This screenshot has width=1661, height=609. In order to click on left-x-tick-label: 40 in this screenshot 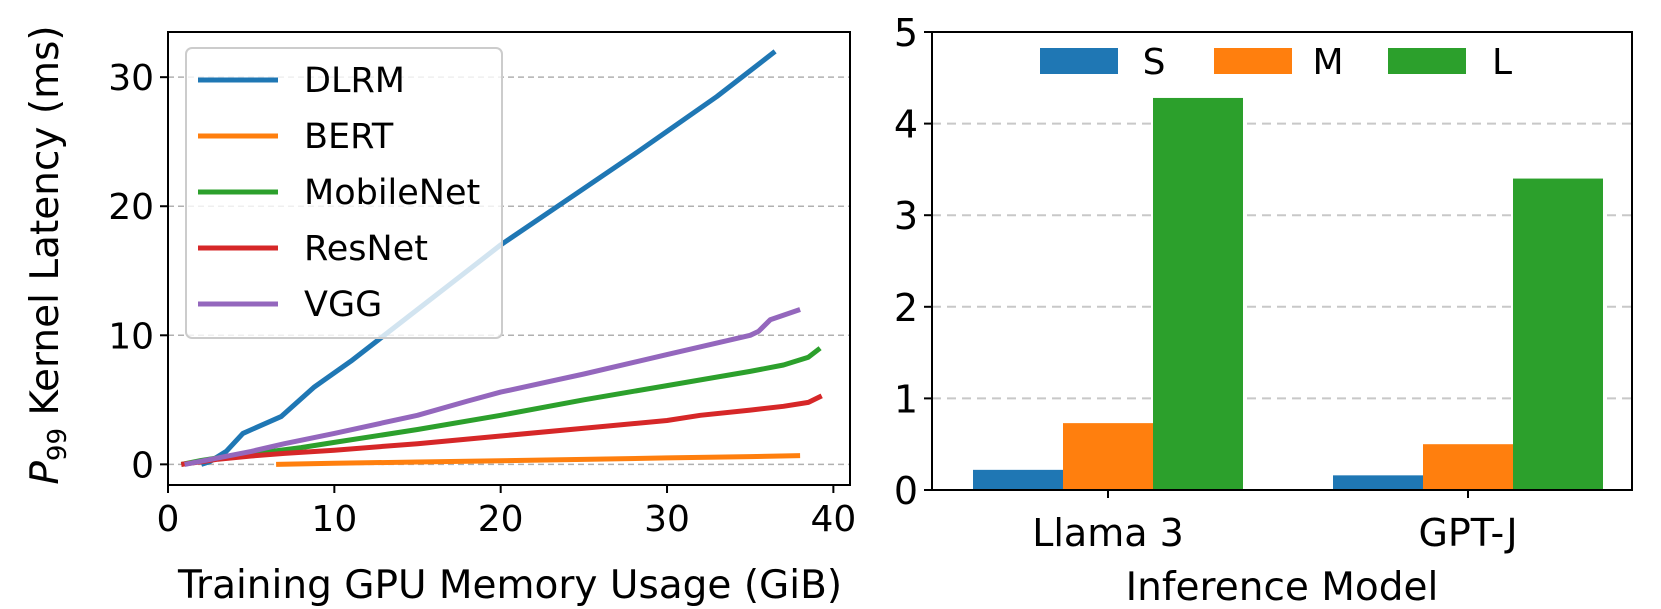, I will do `click(833, 519)`.